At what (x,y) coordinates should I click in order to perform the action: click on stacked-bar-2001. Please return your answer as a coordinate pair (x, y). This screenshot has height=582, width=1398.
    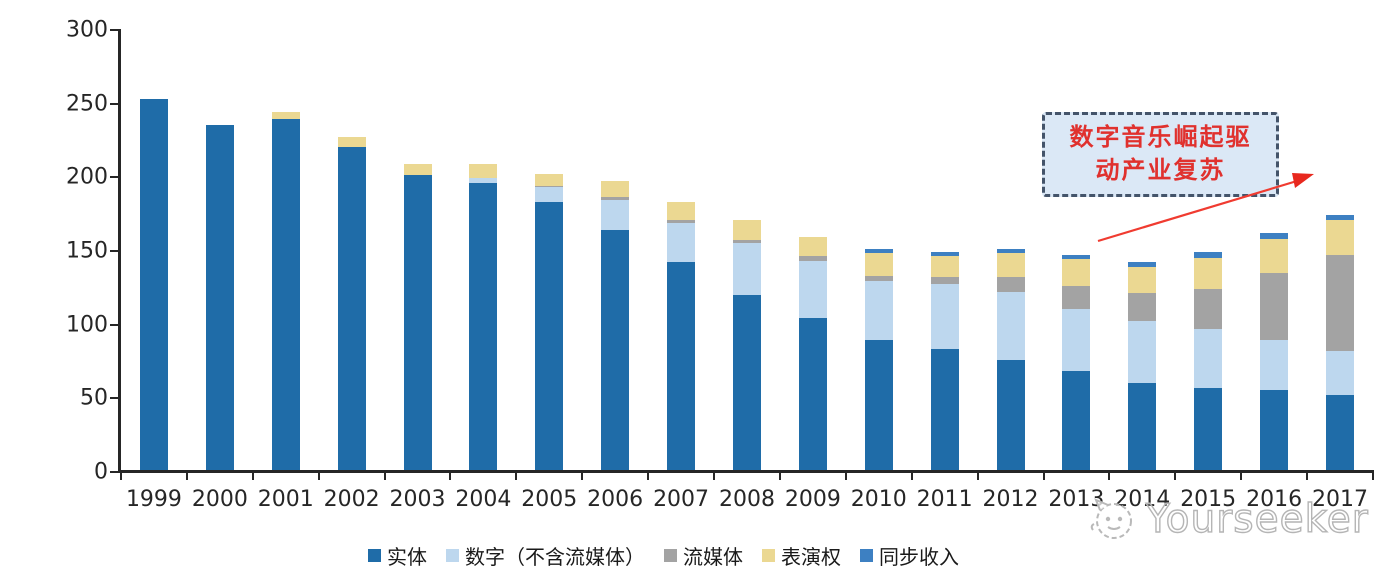
    Looking at the image, I should click on (285, 291).